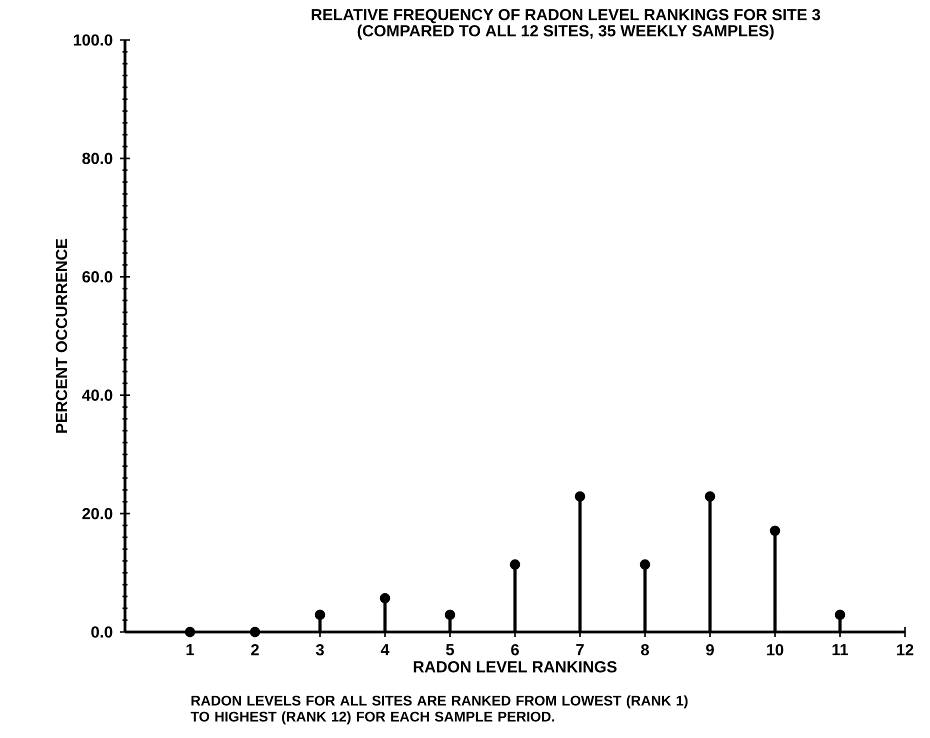  I want to click on y-tick-label: 60.0, so click(97, 276).